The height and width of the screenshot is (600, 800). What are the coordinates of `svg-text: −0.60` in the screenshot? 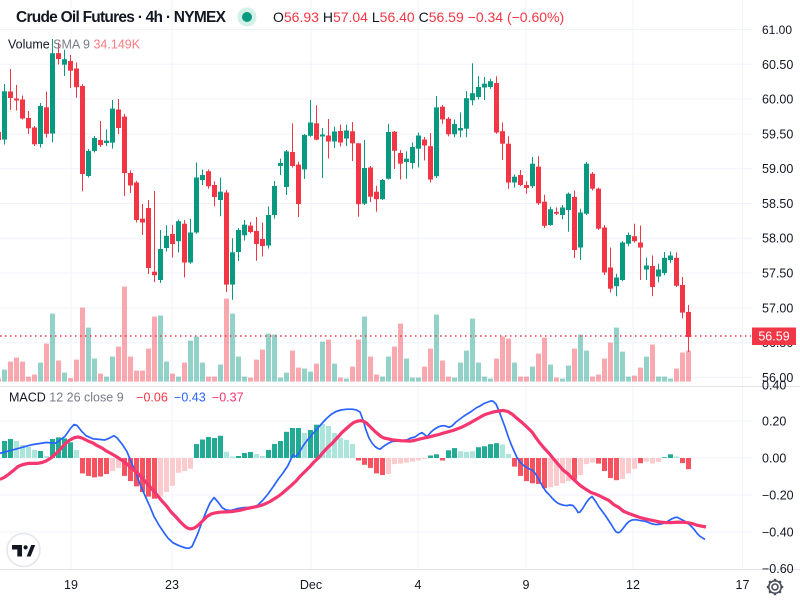 It's located at (778, 569).